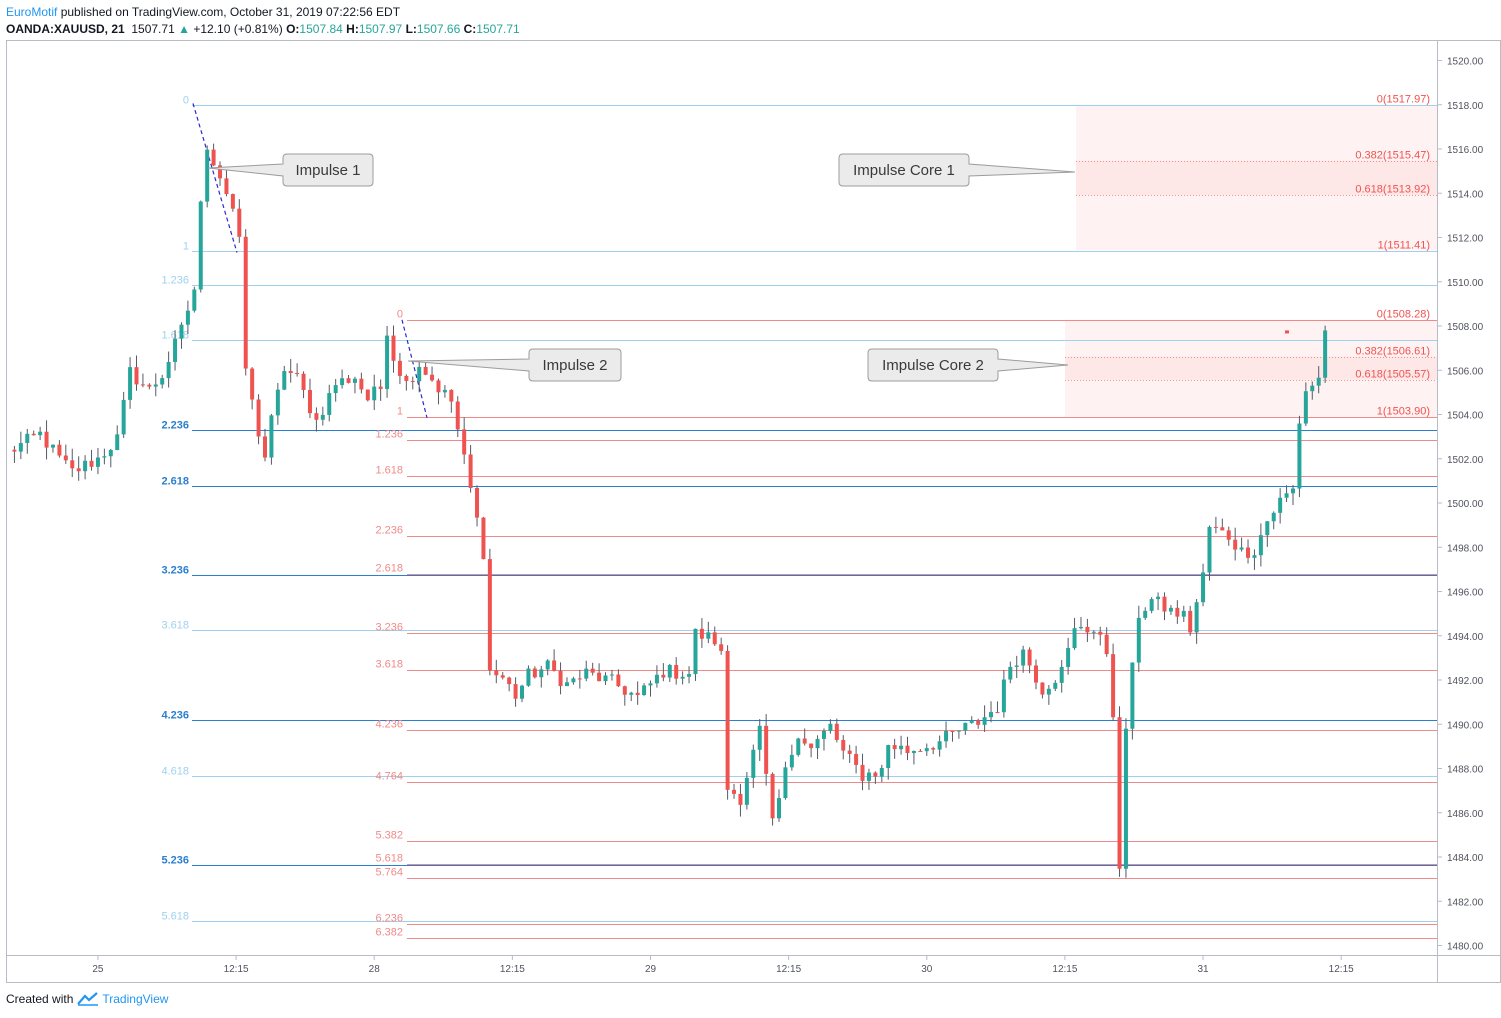 The width and height of the screenshot is (1501, 1018). What do you see at coordinates (411, 29) in the screenshot?
I see `low-label: L:` at bounding box center [411, 29].